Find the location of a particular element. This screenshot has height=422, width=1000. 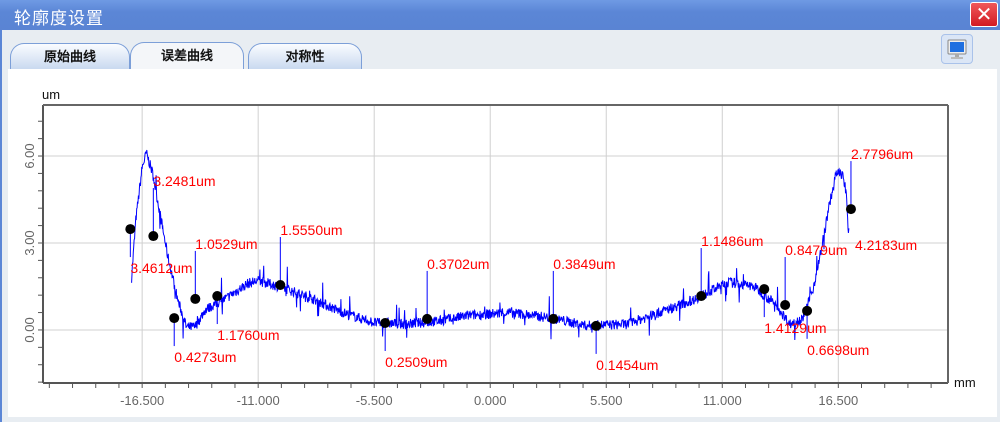

x-tick-label: 16.500 is located at coordinates (838, 400).